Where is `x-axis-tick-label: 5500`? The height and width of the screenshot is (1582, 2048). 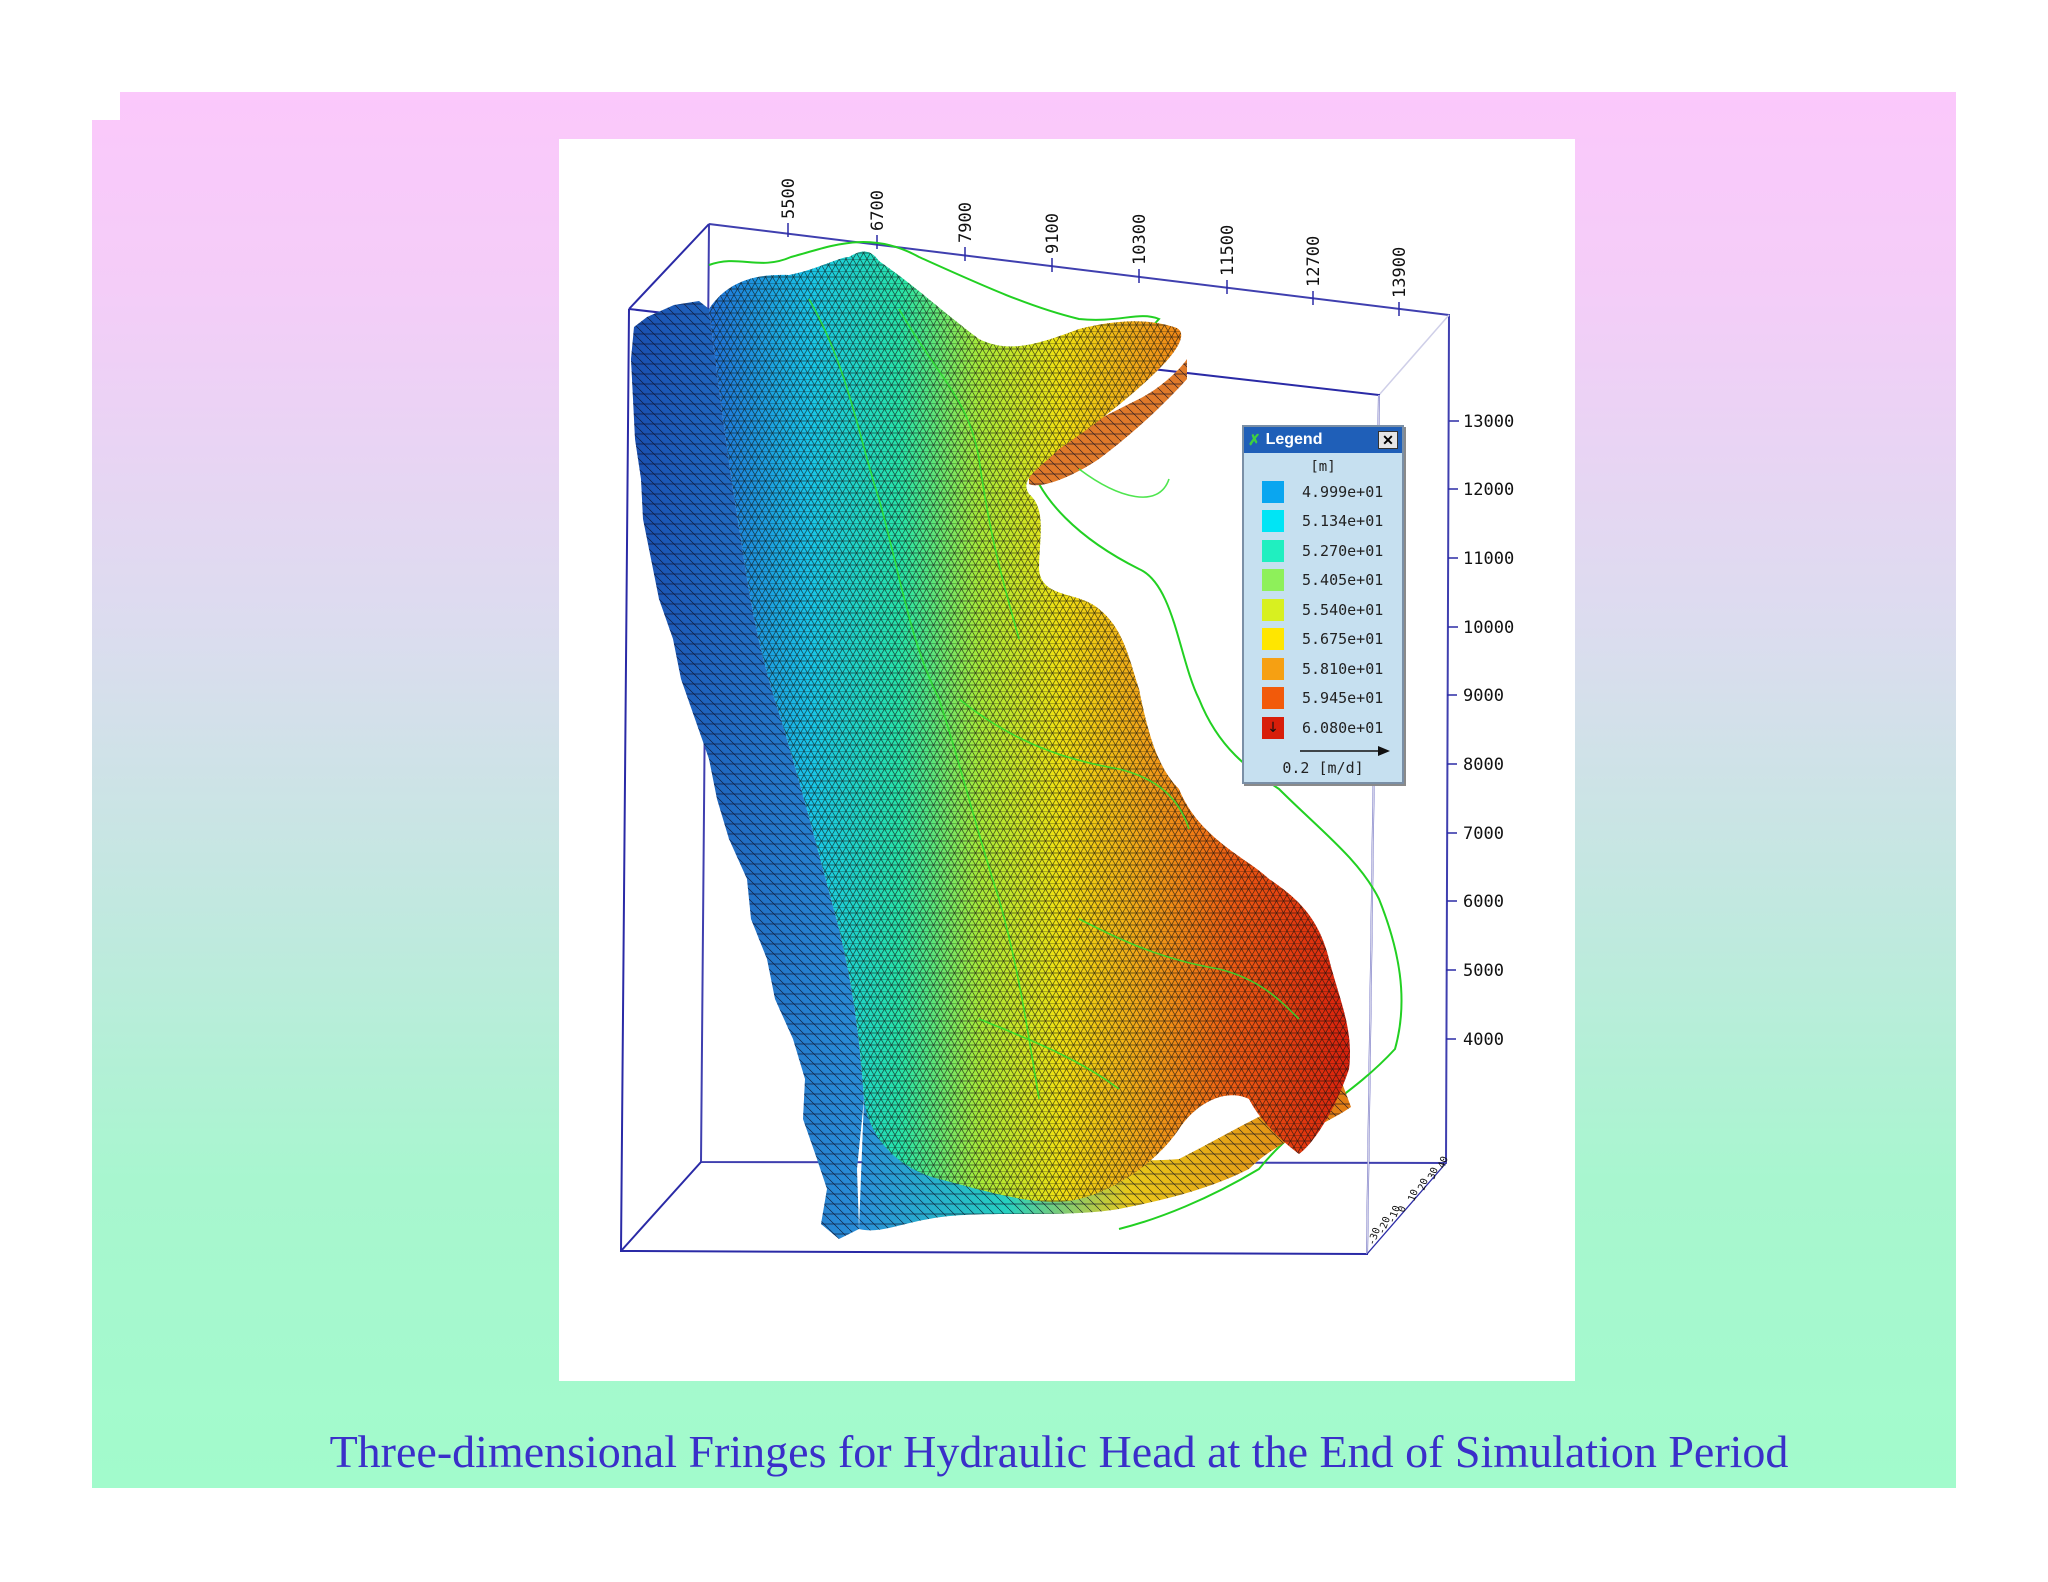
x-axis-tick-label: 5500 is located at coordinates (789, 198).